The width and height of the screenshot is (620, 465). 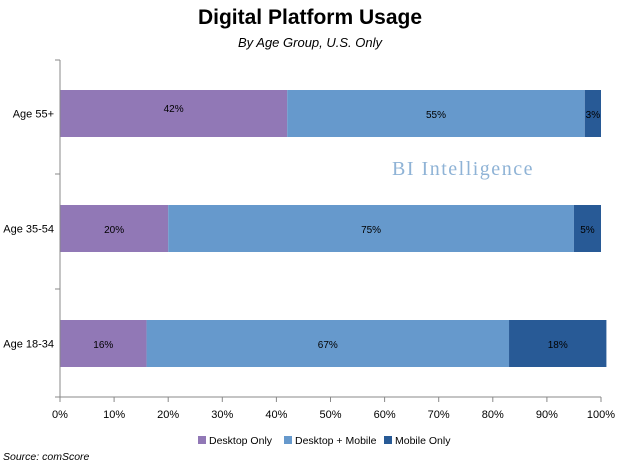 What do you see at coordinates (114, 415) in the screenshot?
I see `x-tick-label: 10%` at bounding box center [114, 415].